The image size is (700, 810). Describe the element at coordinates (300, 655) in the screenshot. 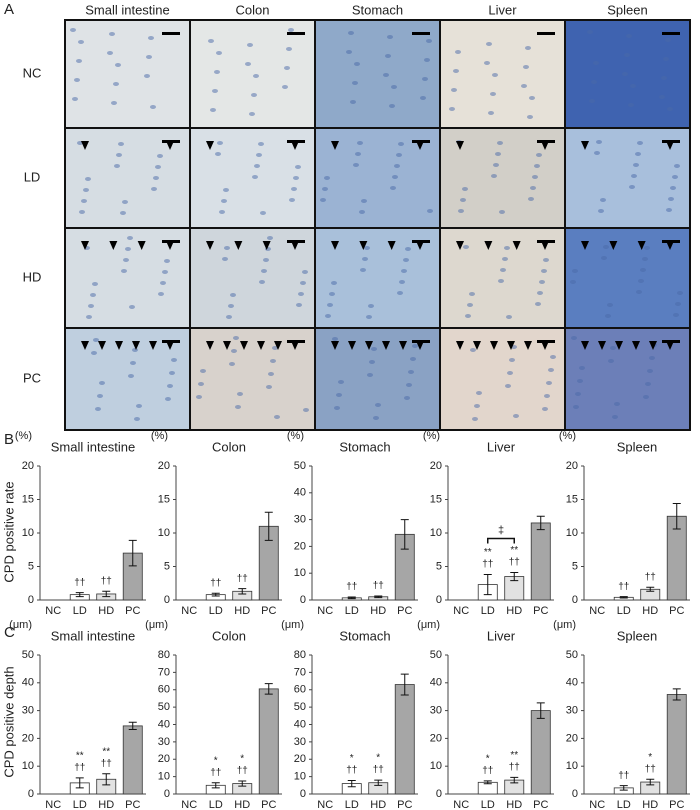

I see `y-tick-label: 80` at that location.